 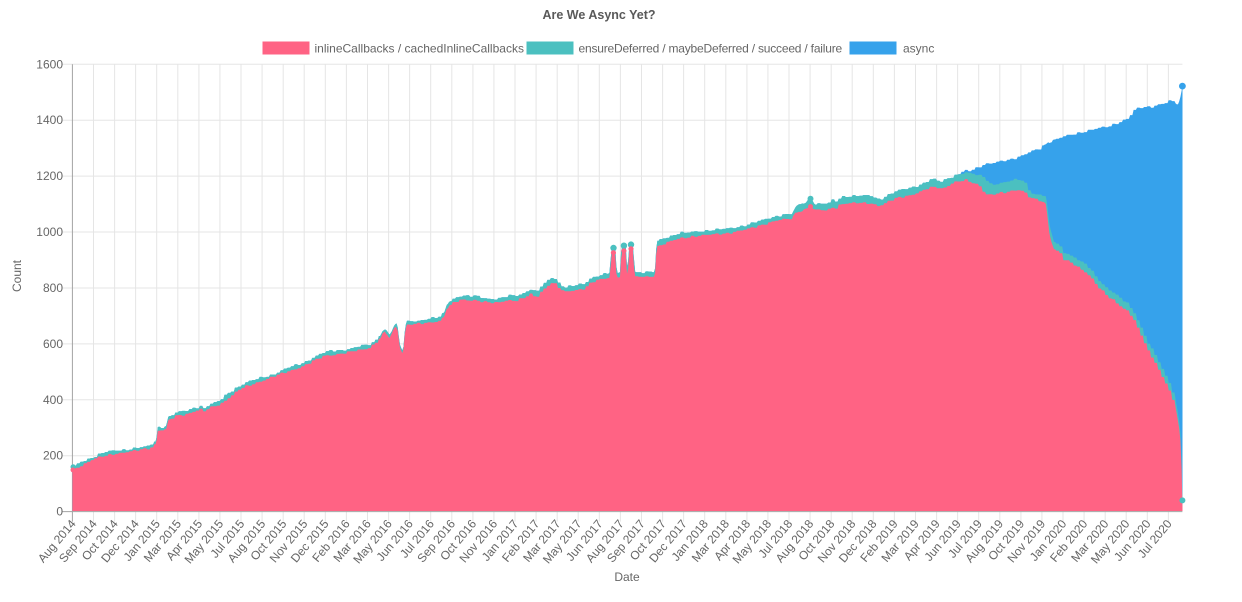 I want to click on svg-text: 200, so click(x=53, y=456).